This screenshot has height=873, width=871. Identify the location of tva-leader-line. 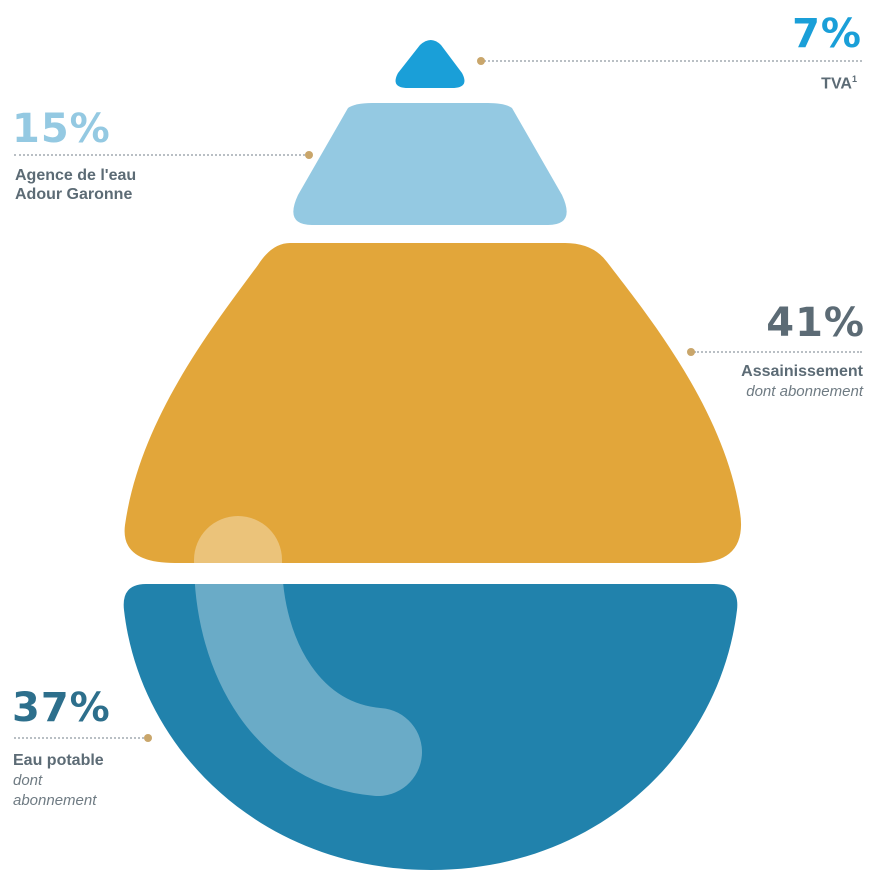
(673, 61).